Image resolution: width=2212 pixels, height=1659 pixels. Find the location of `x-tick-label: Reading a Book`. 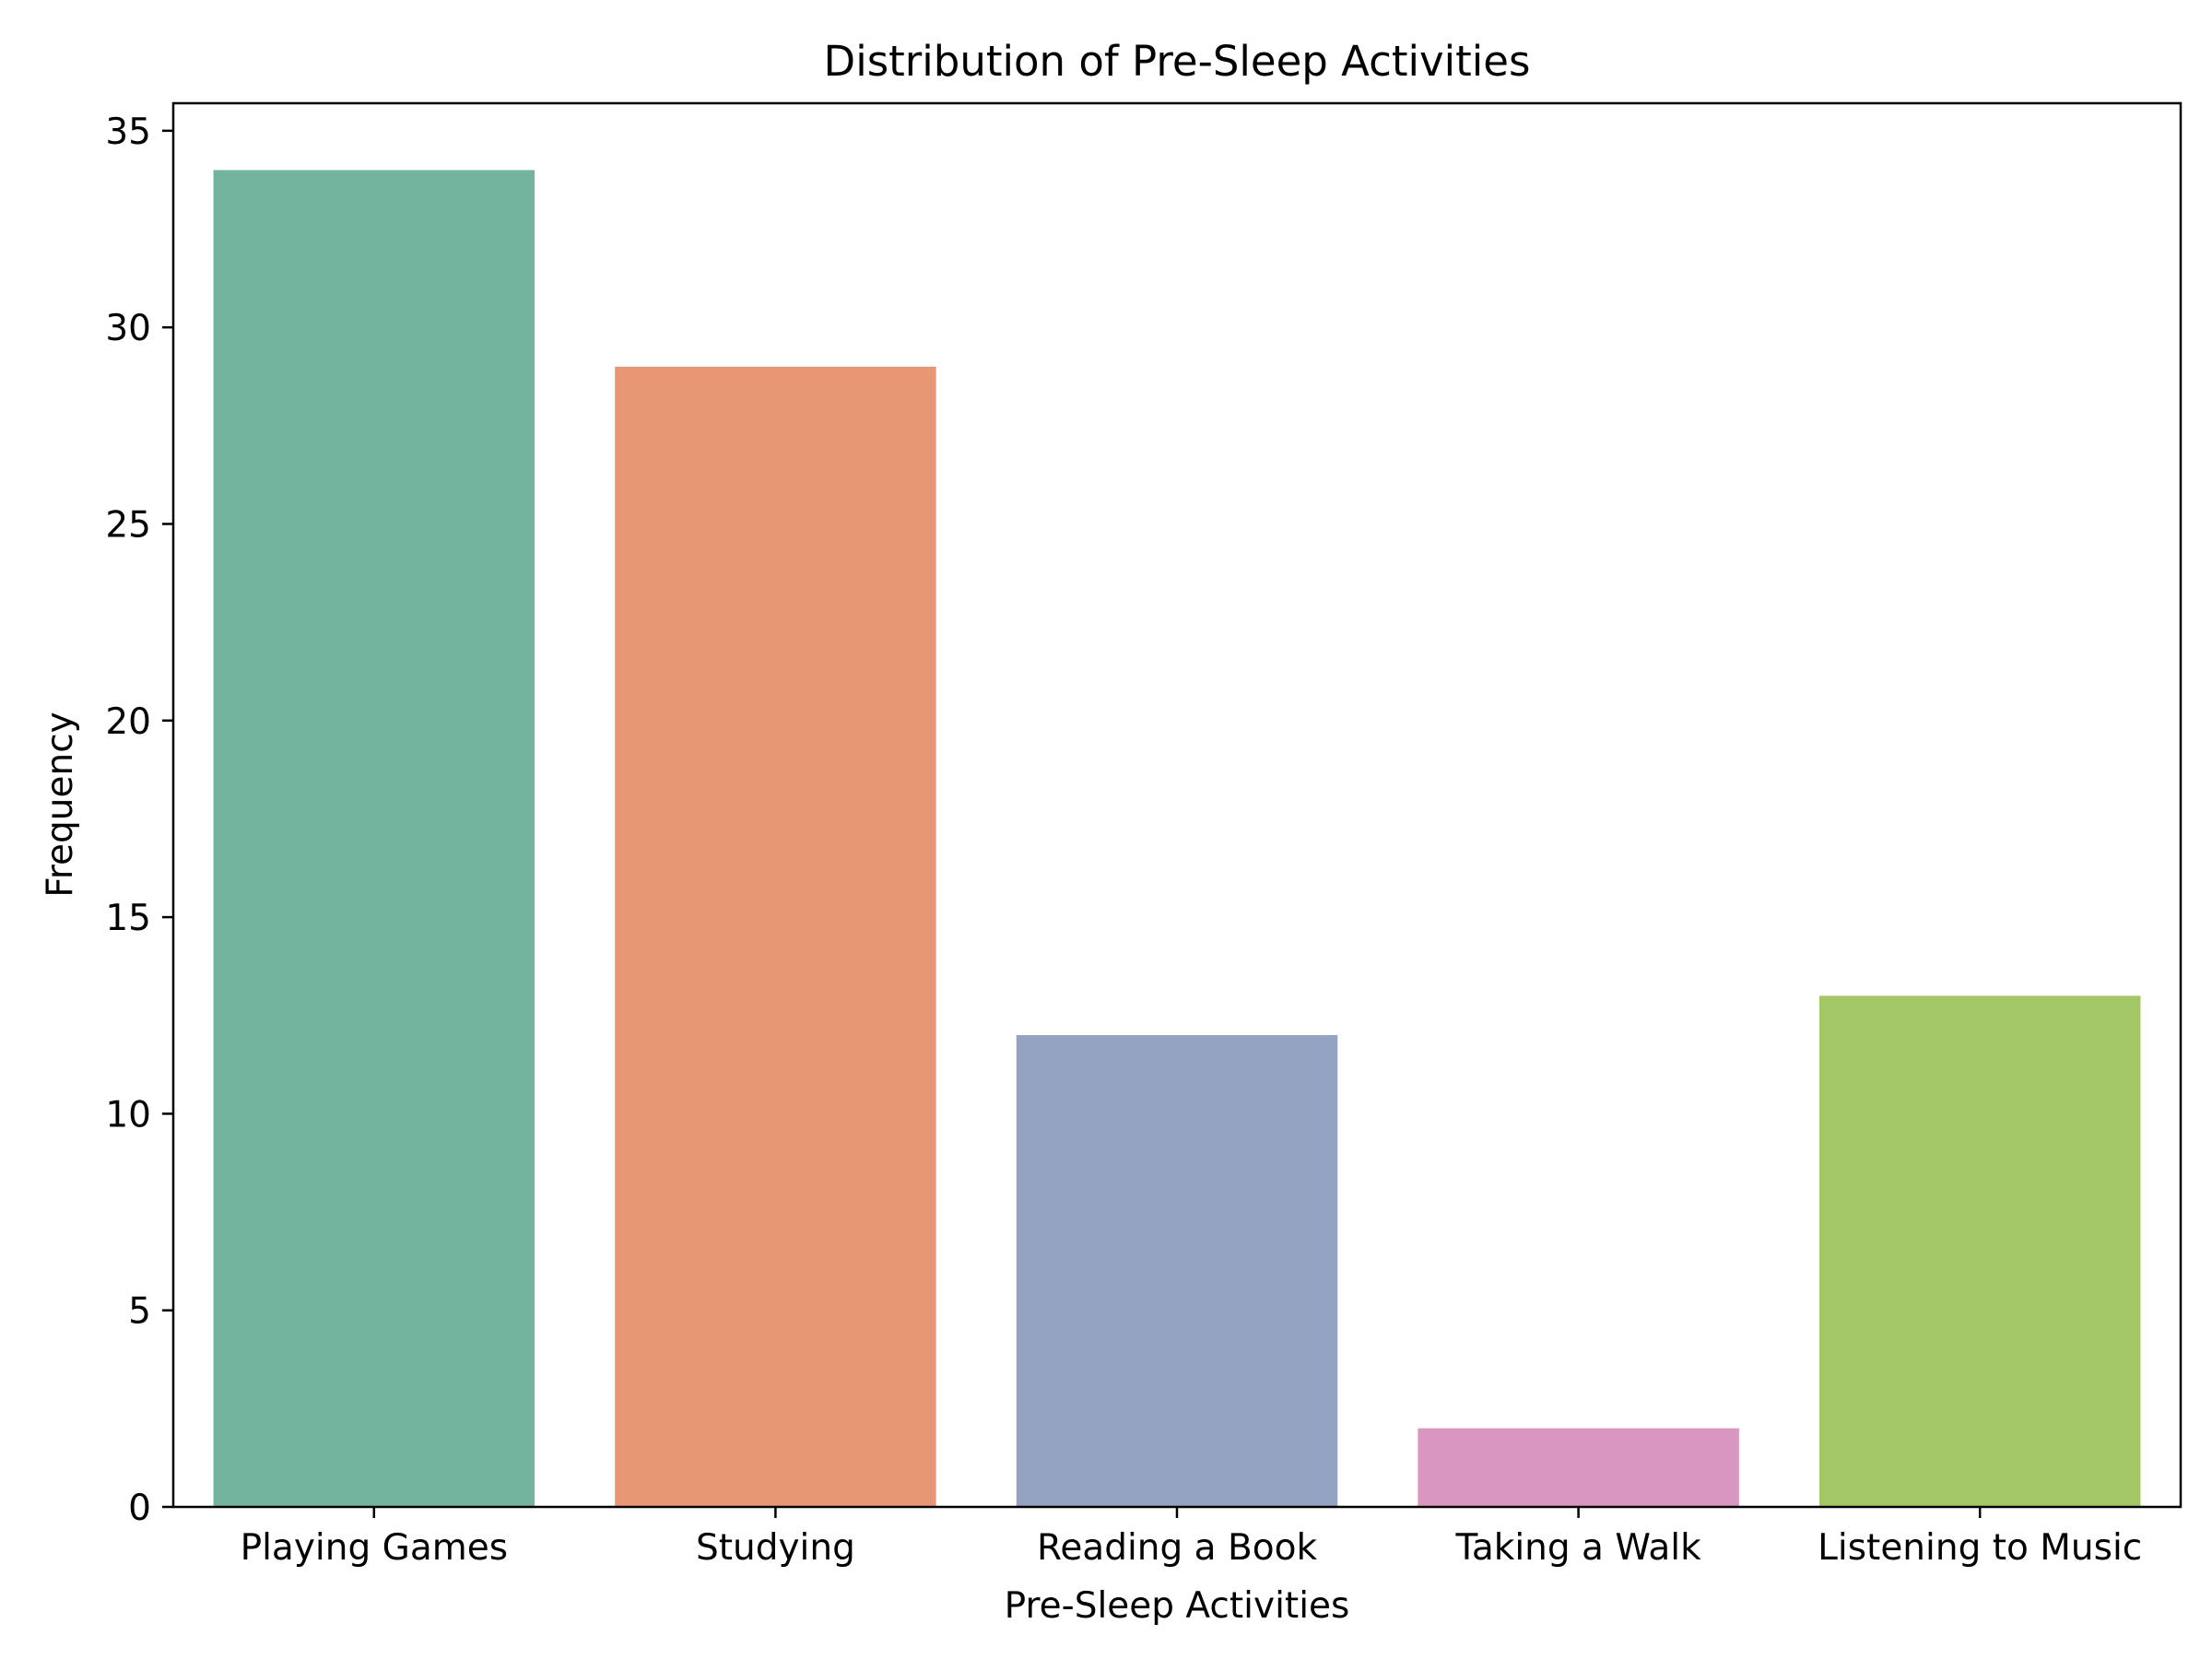

x-tick-label: Reading a Book is located at coordinates (1177, 1548).